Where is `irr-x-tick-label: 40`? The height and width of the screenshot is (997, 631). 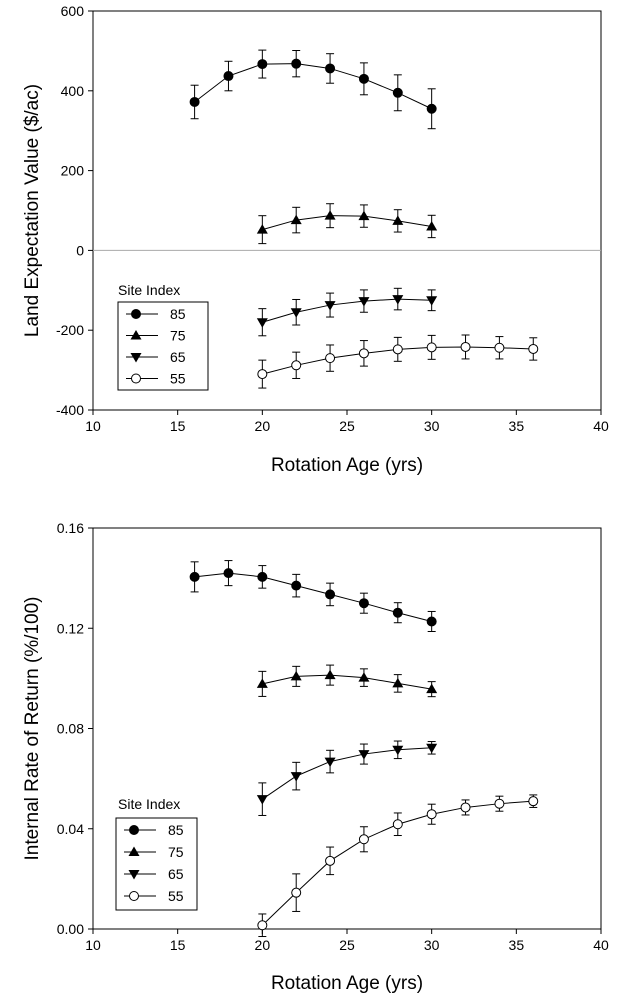 irr-x-tick-label: 40 is located at coordinates (601, 945).